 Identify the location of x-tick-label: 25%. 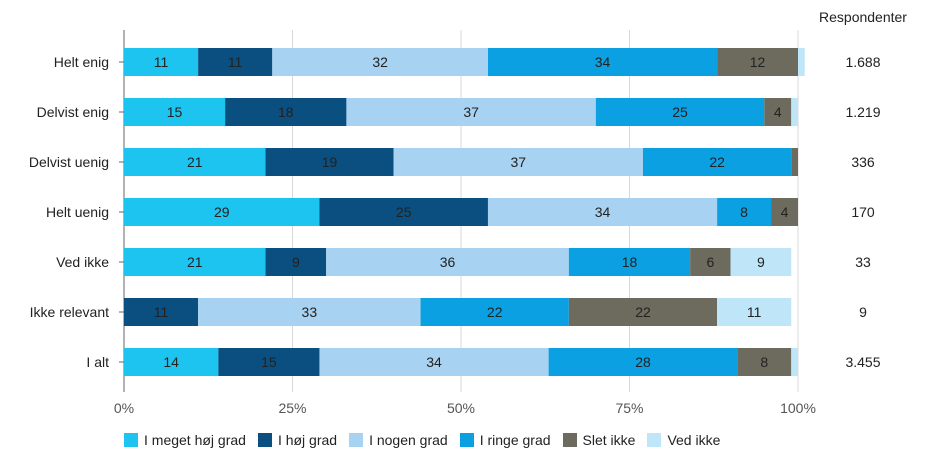
(292, 408).